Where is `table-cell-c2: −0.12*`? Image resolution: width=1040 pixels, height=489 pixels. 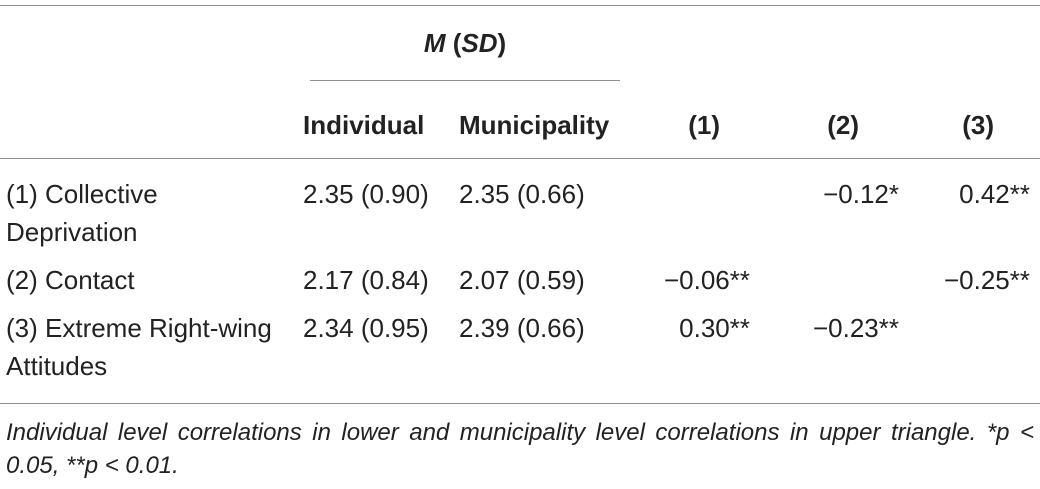 table-cell-c2: −0.12* is located at coordinates (861, 194).